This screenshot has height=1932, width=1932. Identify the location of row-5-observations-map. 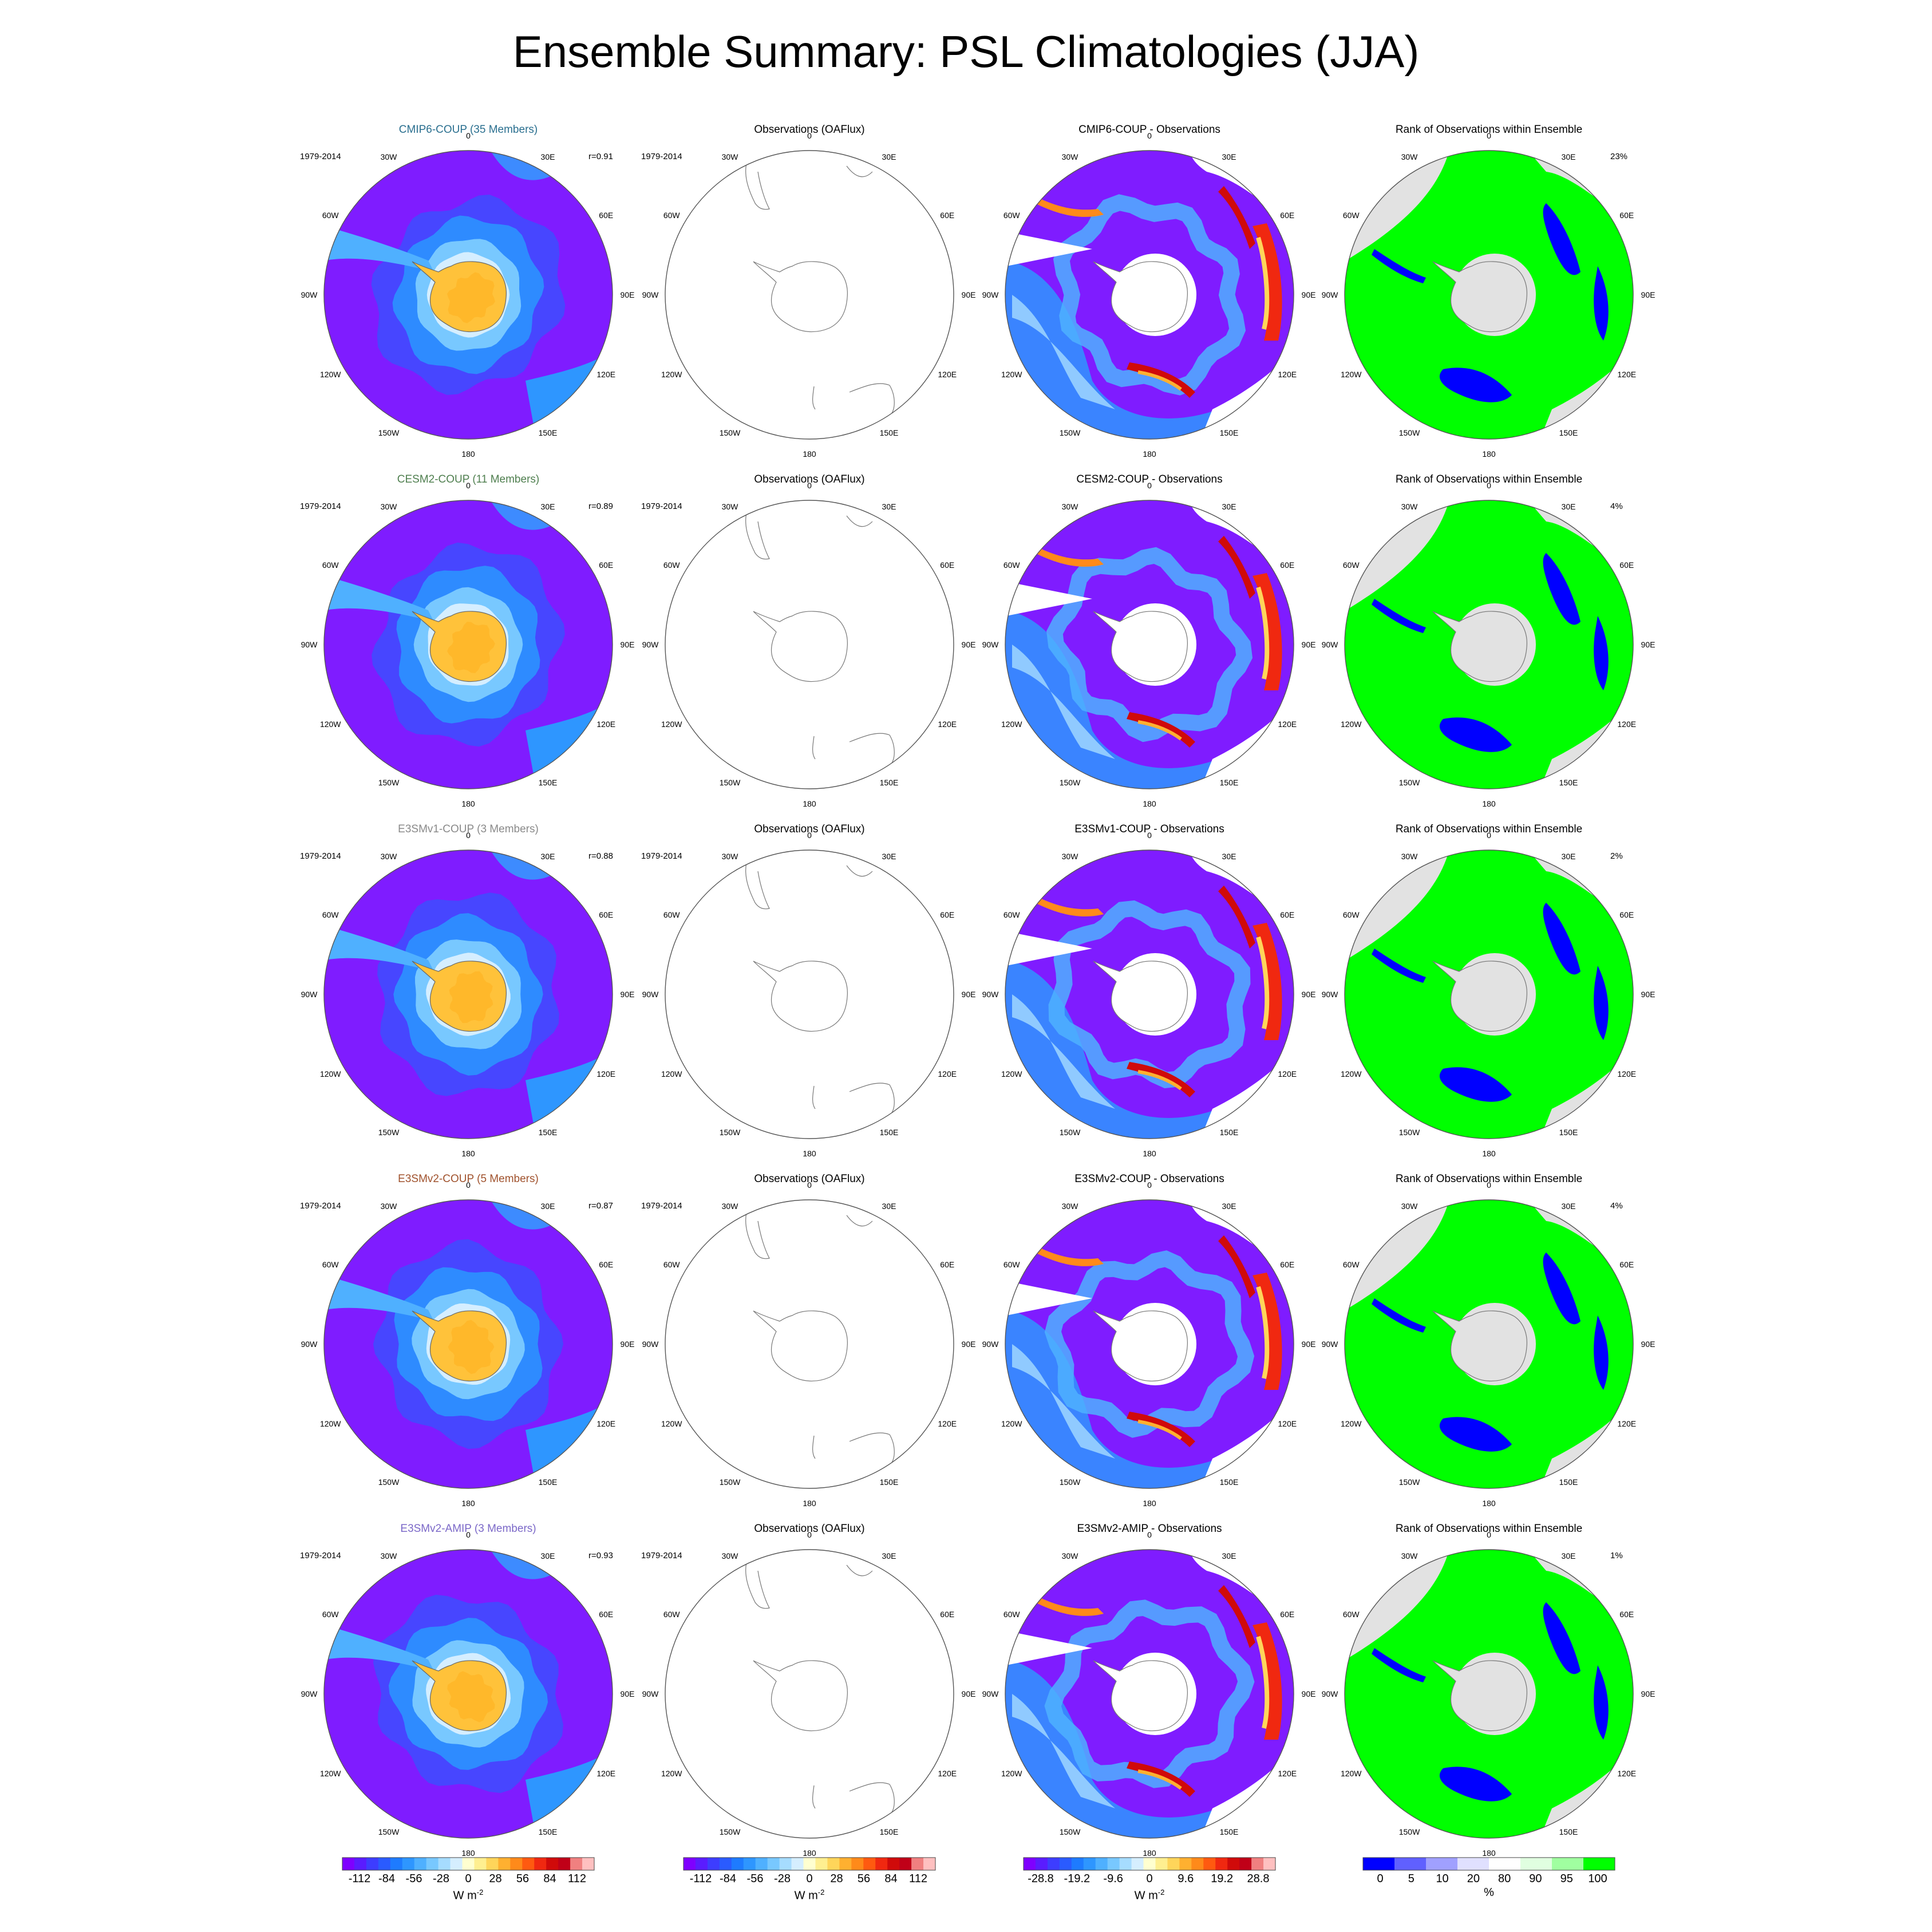
(809, 1694).